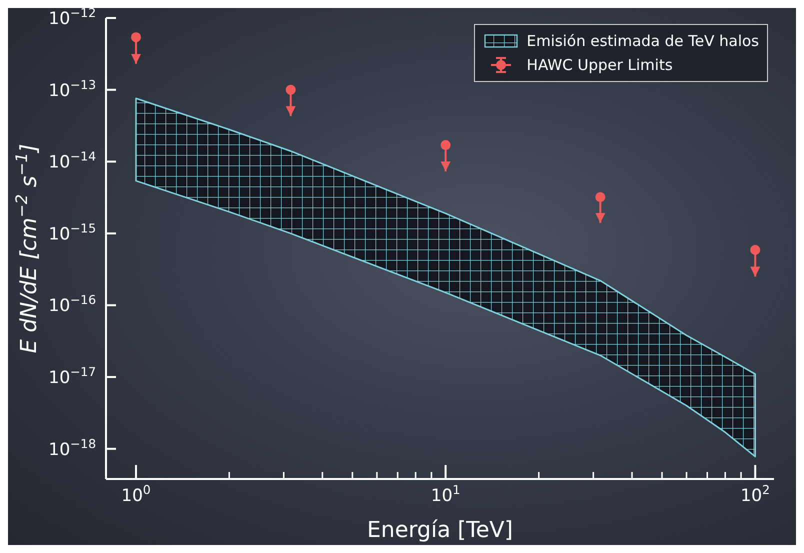  I want to click on y-tick-label: 10$^{−14}$, so click(72, 161).